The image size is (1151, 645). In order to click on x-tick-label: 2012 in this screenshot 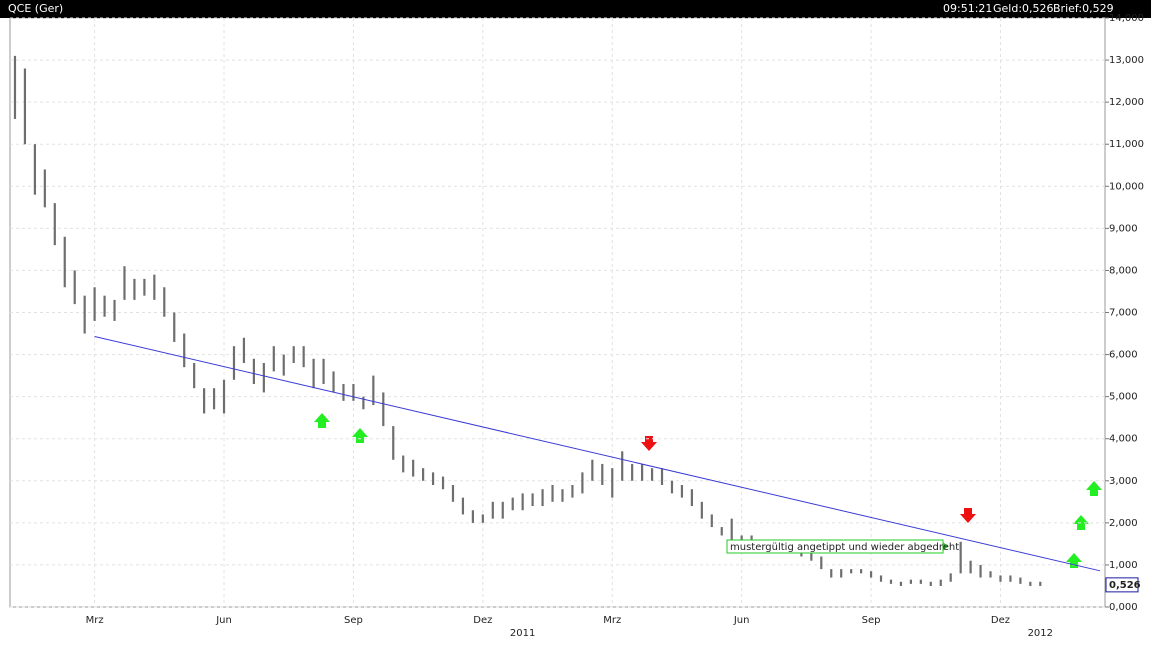, I will do `click(1040, 633)`.